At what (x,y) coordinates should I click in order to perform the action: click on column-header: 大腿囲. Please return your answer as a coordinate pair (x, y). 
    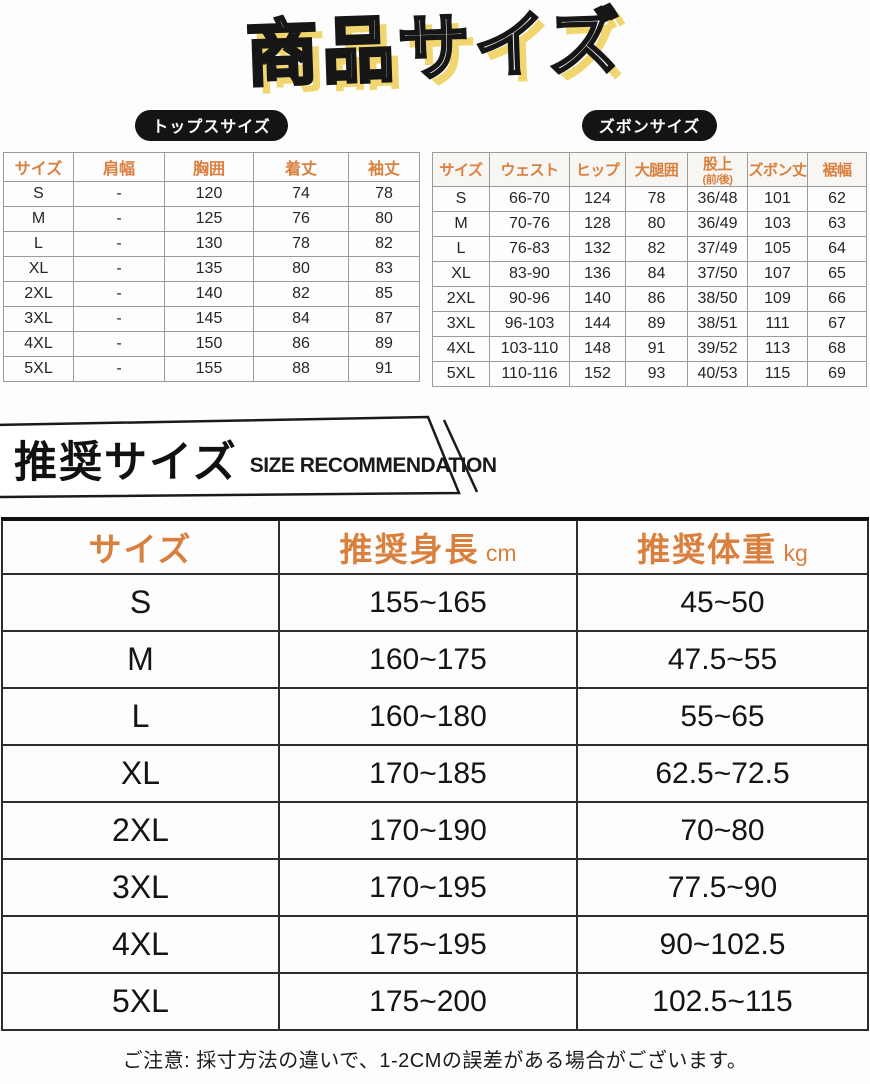
    Looking at the image, I should click on (656, 169).